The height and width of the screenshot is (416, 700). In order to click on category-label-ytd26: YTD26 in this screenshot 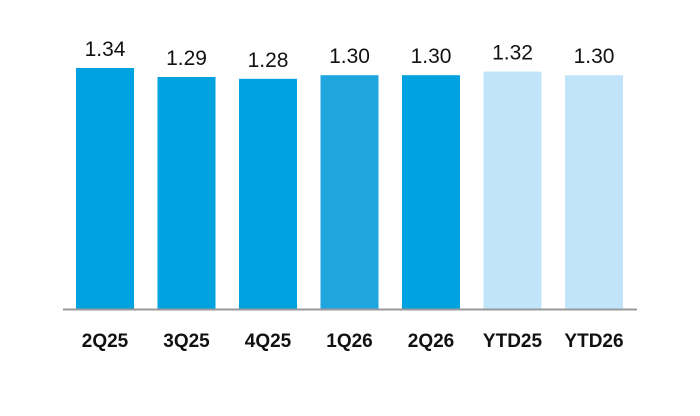, I will do `click(593, 341)`.